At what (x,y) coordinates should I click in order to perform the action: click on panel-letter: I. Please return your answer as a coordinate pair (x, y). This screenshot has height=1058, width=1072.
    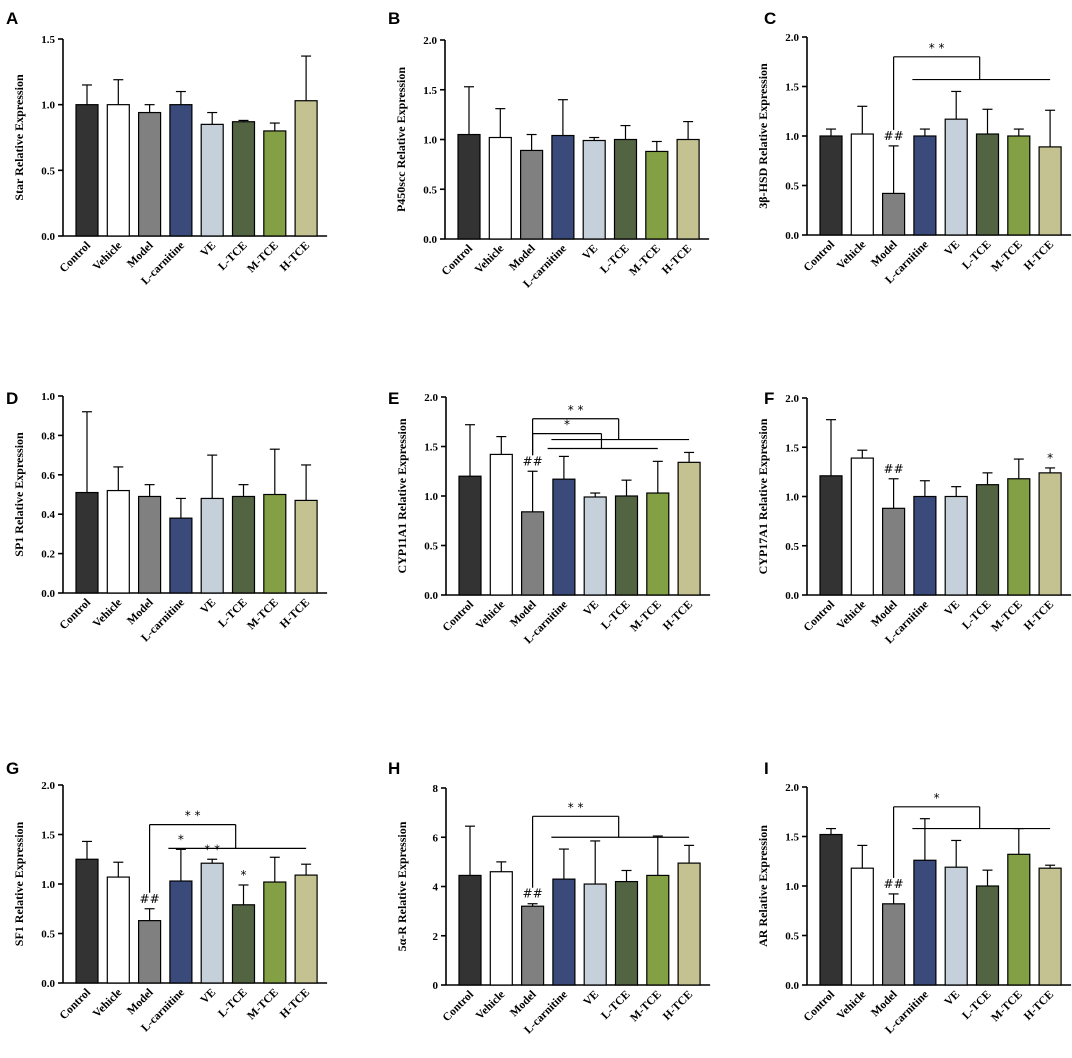
    Looking at the image, I should click on (766, 768).